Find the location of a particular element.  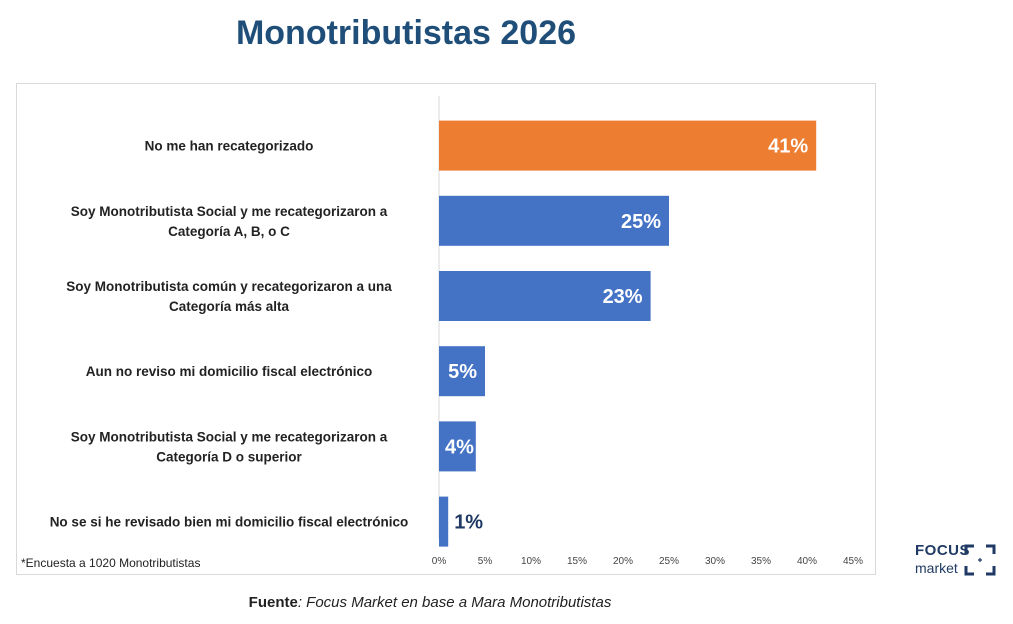

logo-focus-text: FOCUS is located at coordinates (942, 550).